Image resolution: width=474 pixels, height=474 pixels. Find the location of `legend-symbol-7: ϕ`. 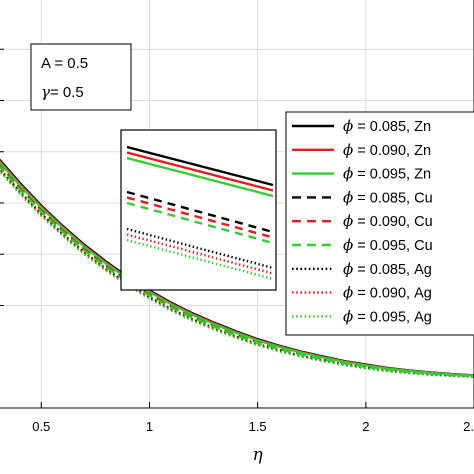

legend-symbol-7: ϕ is located at coordinates (348, 293).